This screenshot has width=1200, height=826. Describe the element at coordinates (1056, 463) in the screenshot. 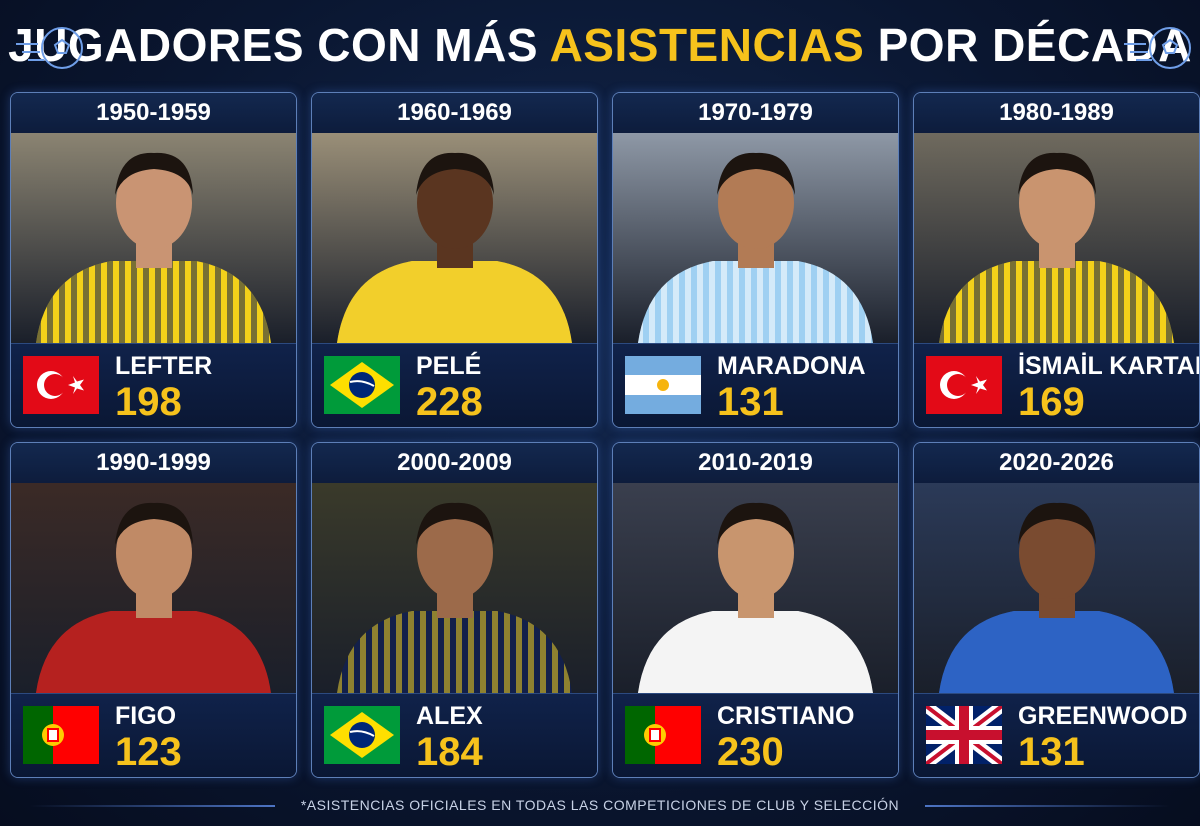

I see `decade-label: 2020-2026` at that location.